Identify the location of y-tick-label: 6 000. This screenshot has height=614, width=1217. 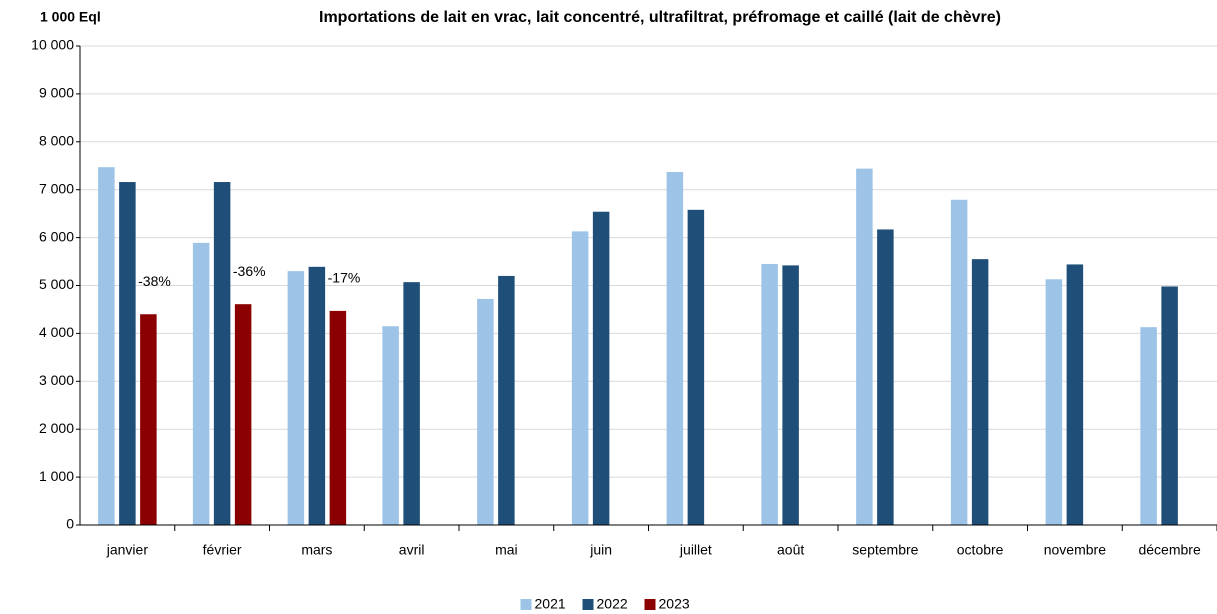
(56, 236).